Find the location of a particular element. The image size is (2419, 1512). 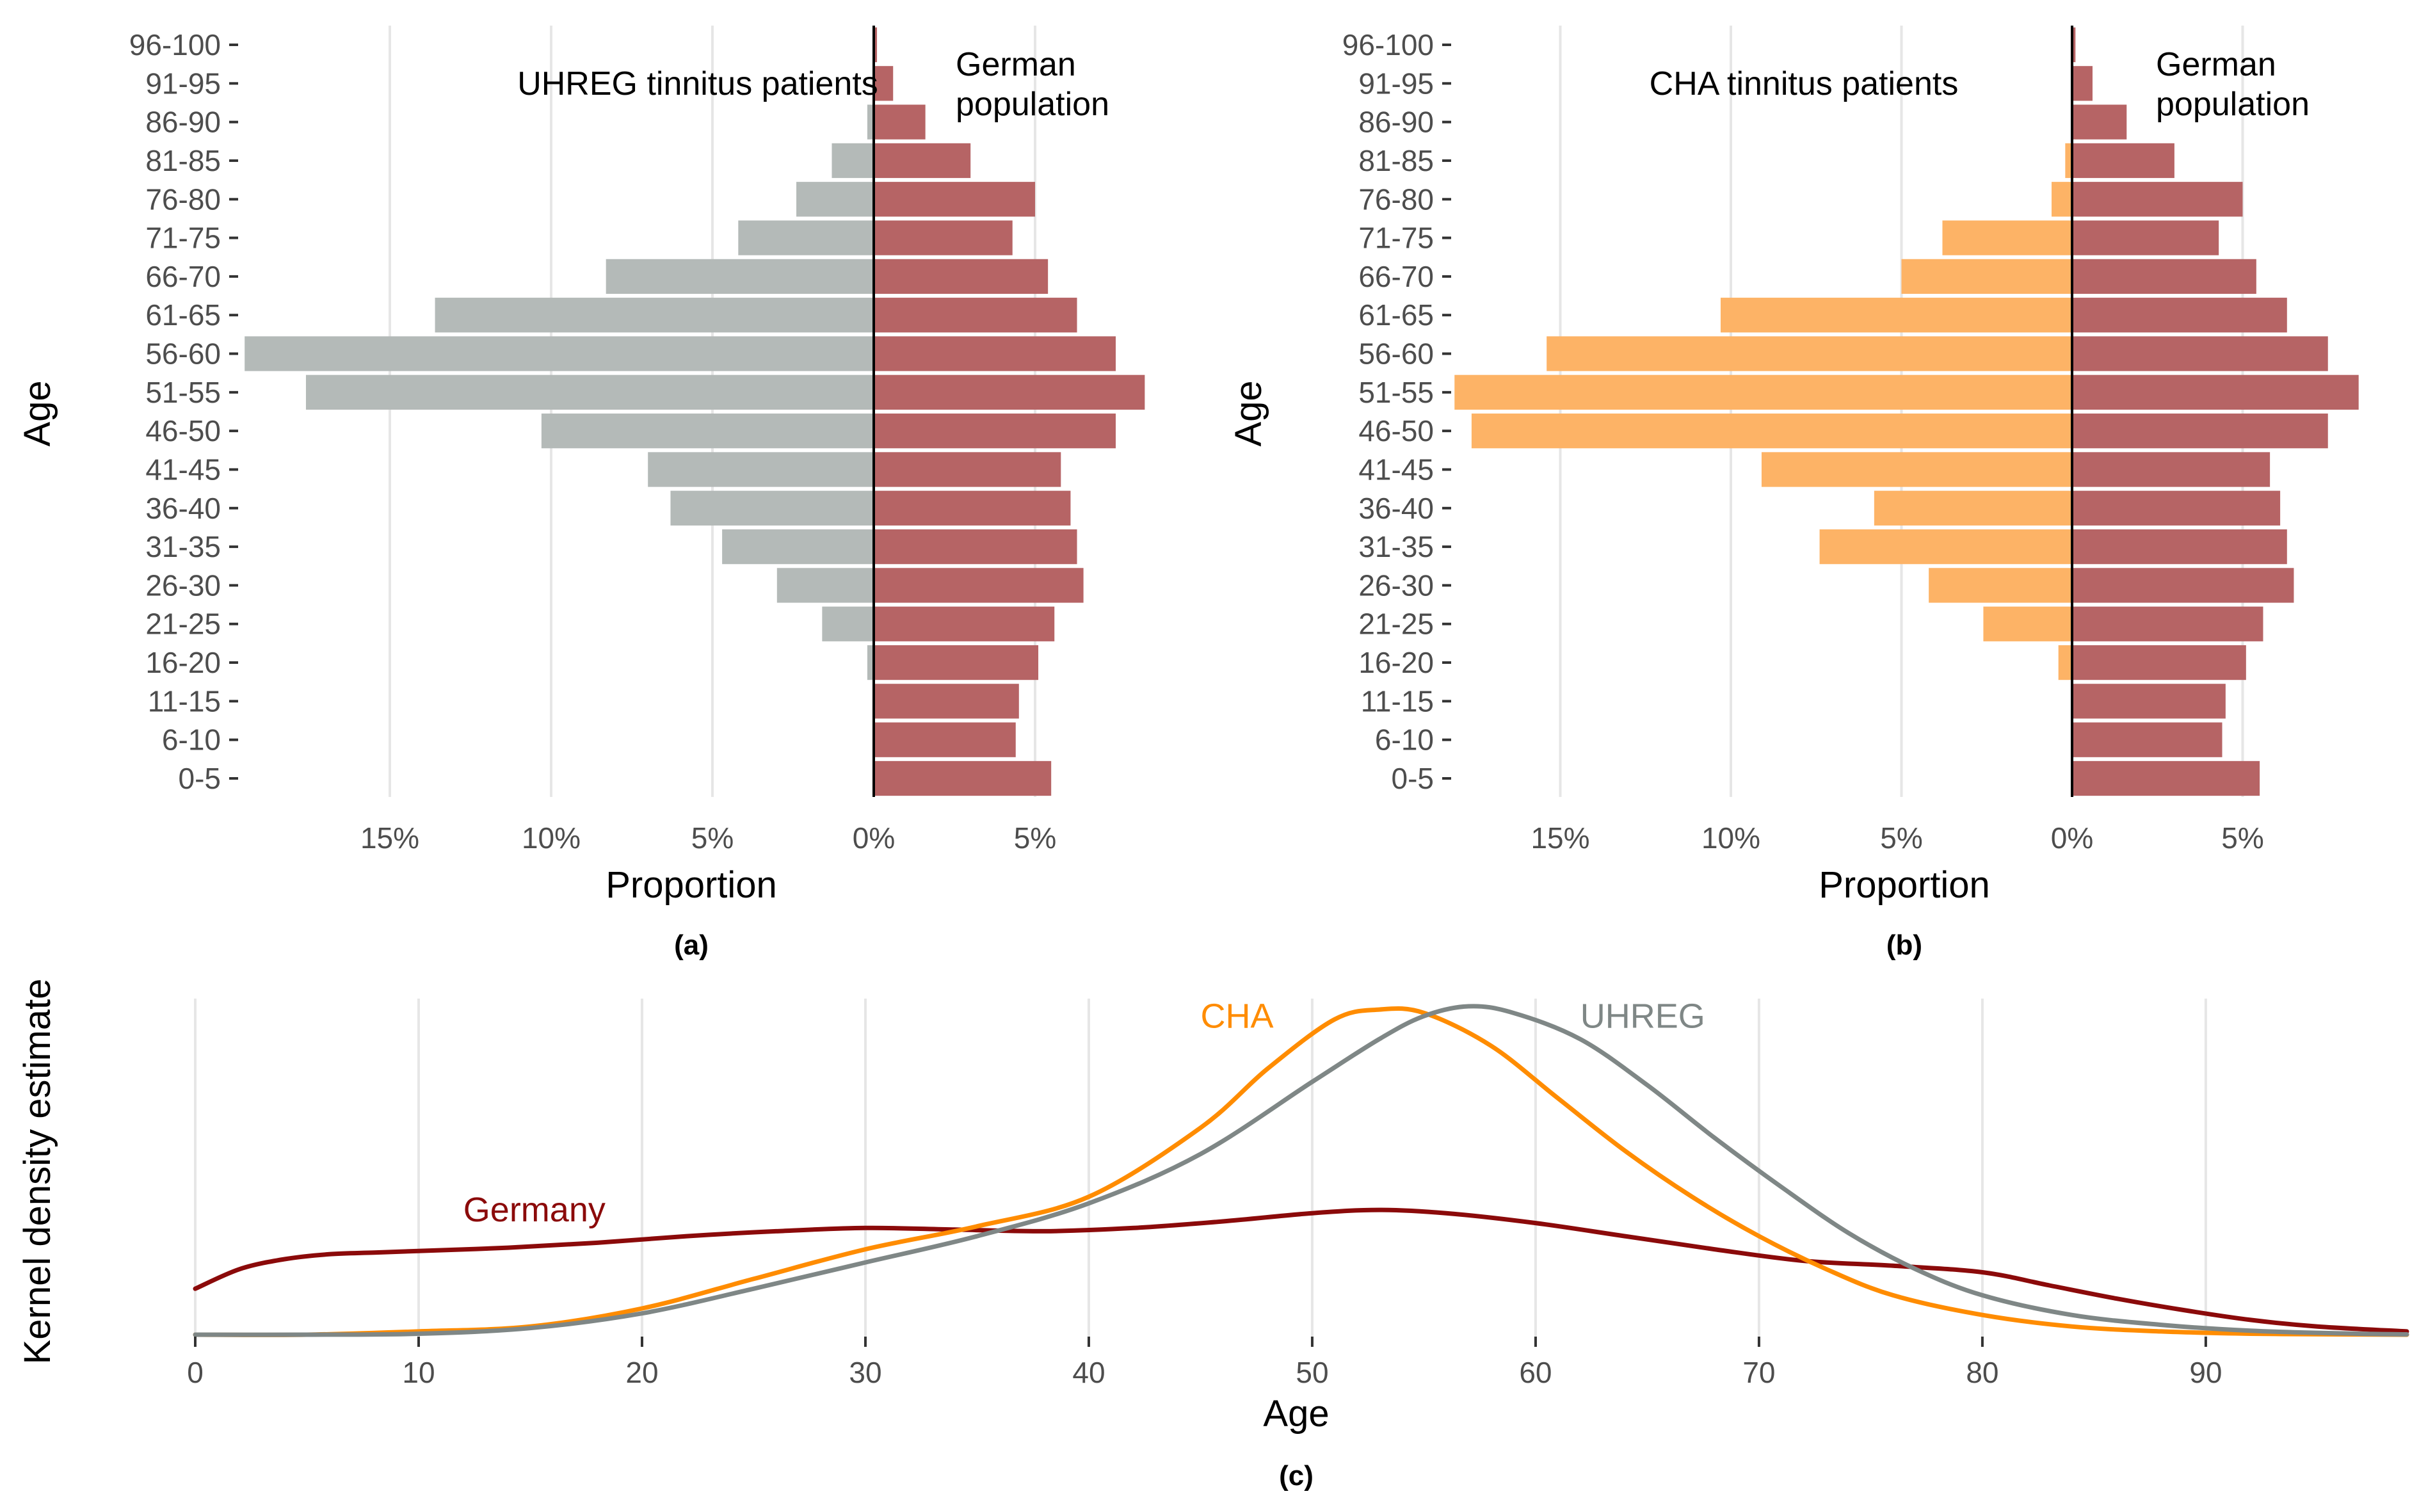

panel-c-x-tick-label: 30 is located at coordinates (865, 1372).